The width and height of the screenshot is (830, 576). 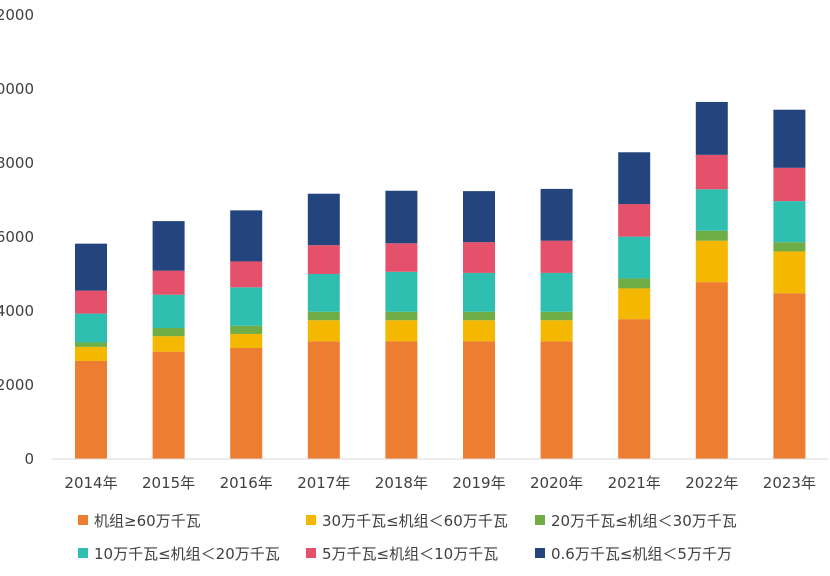 I want to click on x-tick-label: 2015年, so click(x=168, y=483).